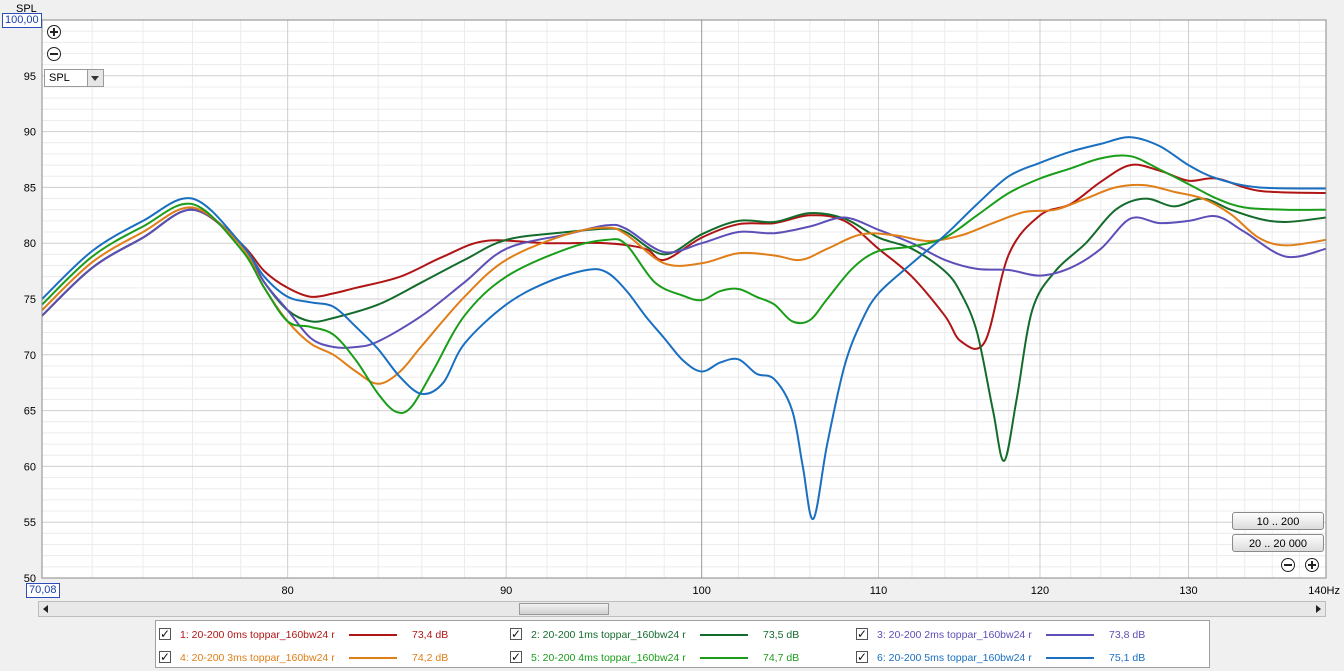 The width and height of the screenshot is (1344, 671). What do you see at coordinates (30, 412) in the screenshot?
I see `y-tick-label: 65` at bounding box center [30, 412].